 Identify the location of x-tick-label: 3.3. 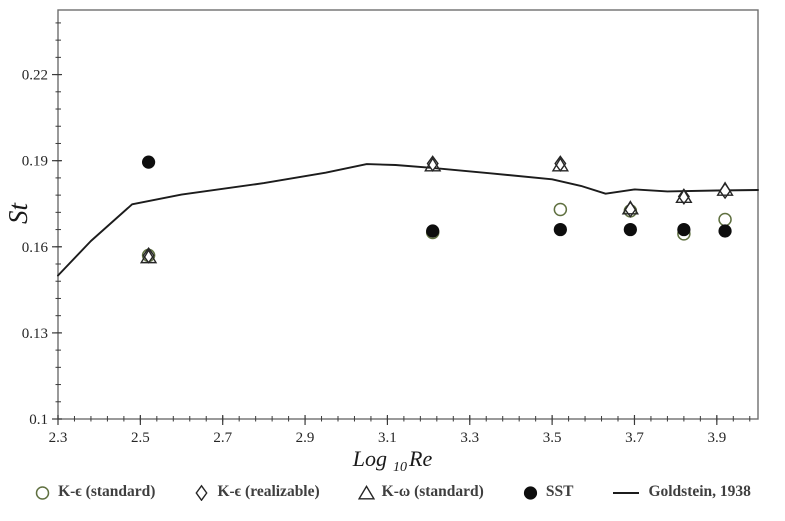
(469, 438).